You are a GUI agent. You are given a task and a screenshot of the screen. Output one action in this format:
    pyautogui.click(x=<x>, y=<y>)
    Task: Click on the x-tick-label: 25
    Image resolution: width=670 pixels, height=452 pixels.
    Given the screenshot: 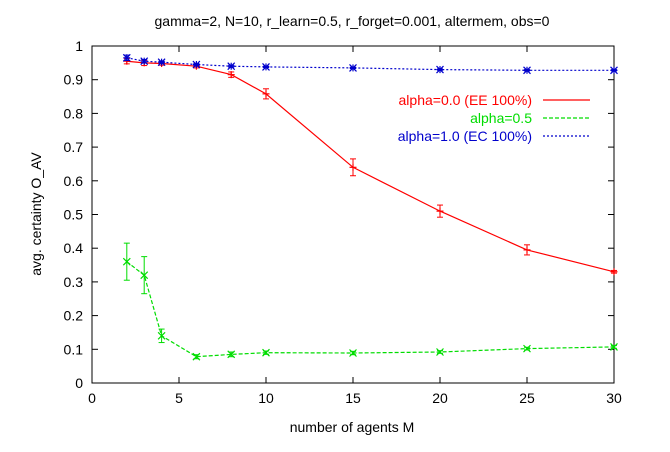 What is the action you would take?
    pyautogui.click(x=527, y=398)
    